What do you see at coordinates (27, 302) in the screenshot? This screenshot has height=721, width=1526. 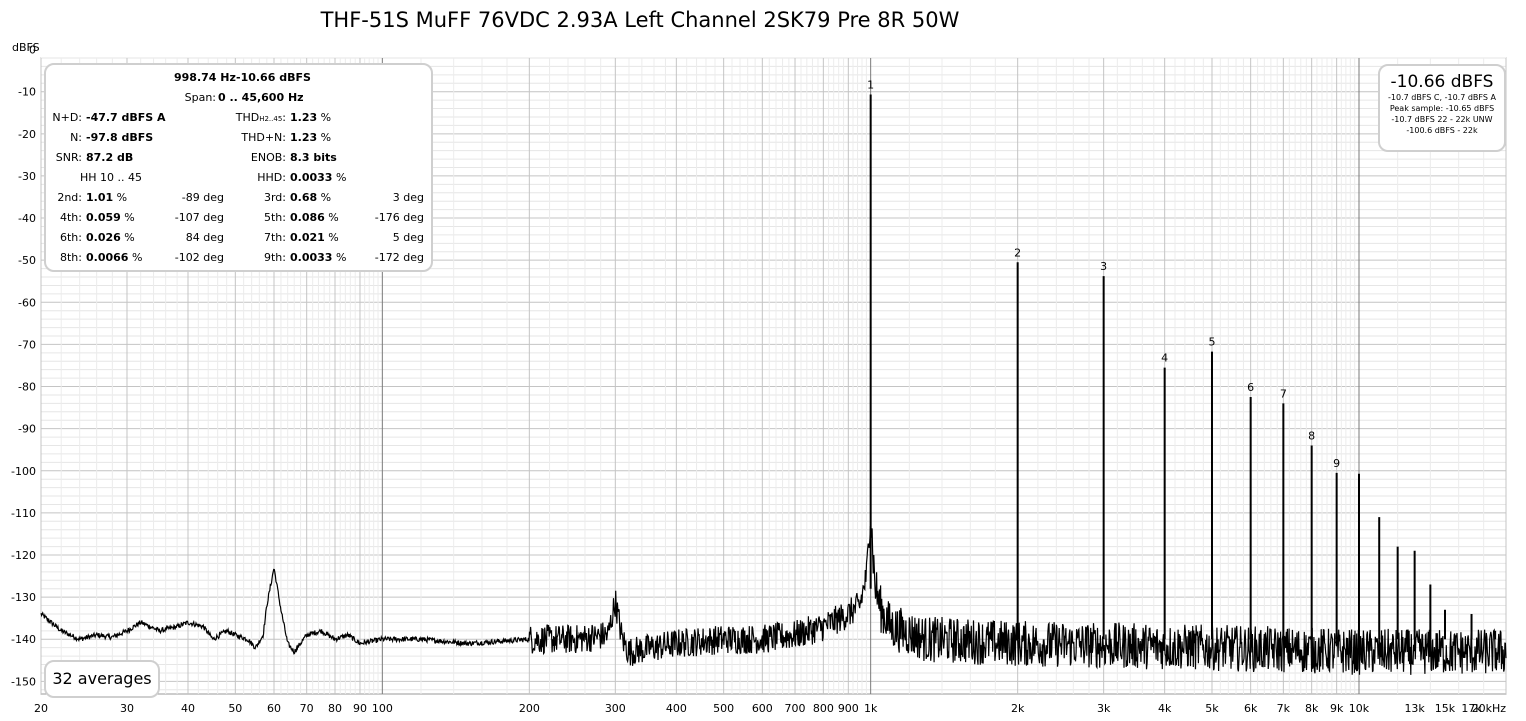 I see `y-tick-label: -60` at bounding box center [27, 302].